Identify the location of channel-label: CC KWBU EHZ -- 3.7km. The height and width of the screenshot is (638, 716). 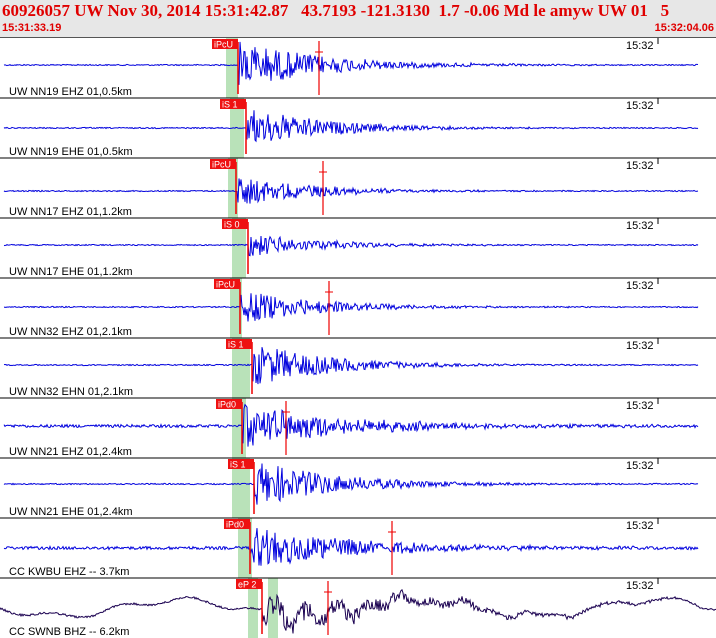
(69, 572).